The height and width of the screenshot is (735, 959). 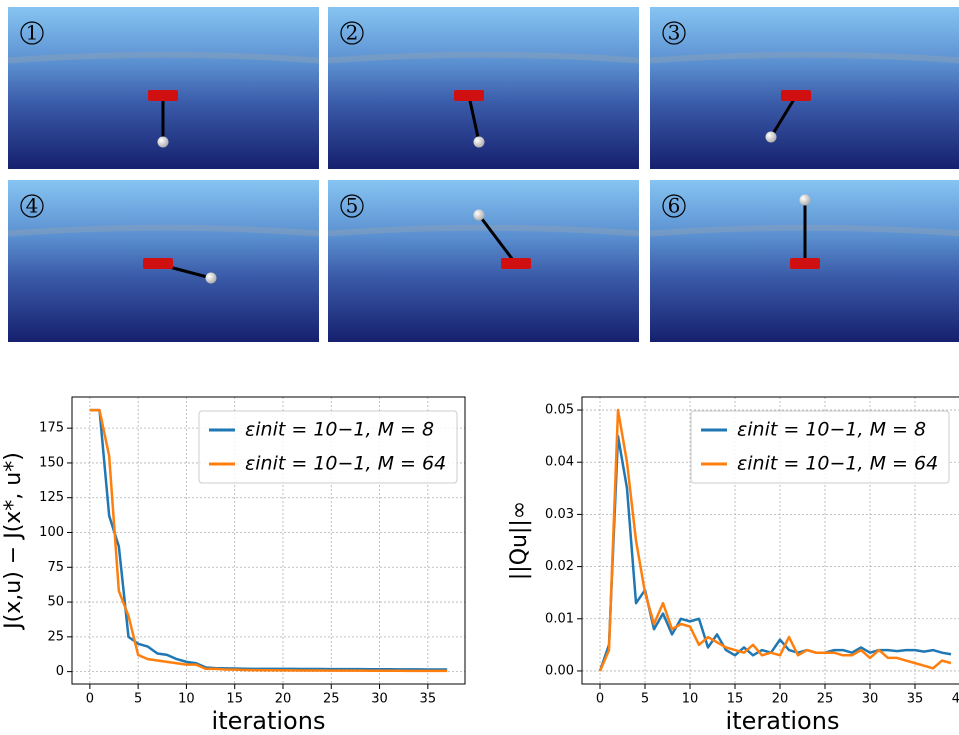 What do you see at coordinates (483, 88) in the screenshot?
I see `panel: 2` at bounding box center [483, 88].